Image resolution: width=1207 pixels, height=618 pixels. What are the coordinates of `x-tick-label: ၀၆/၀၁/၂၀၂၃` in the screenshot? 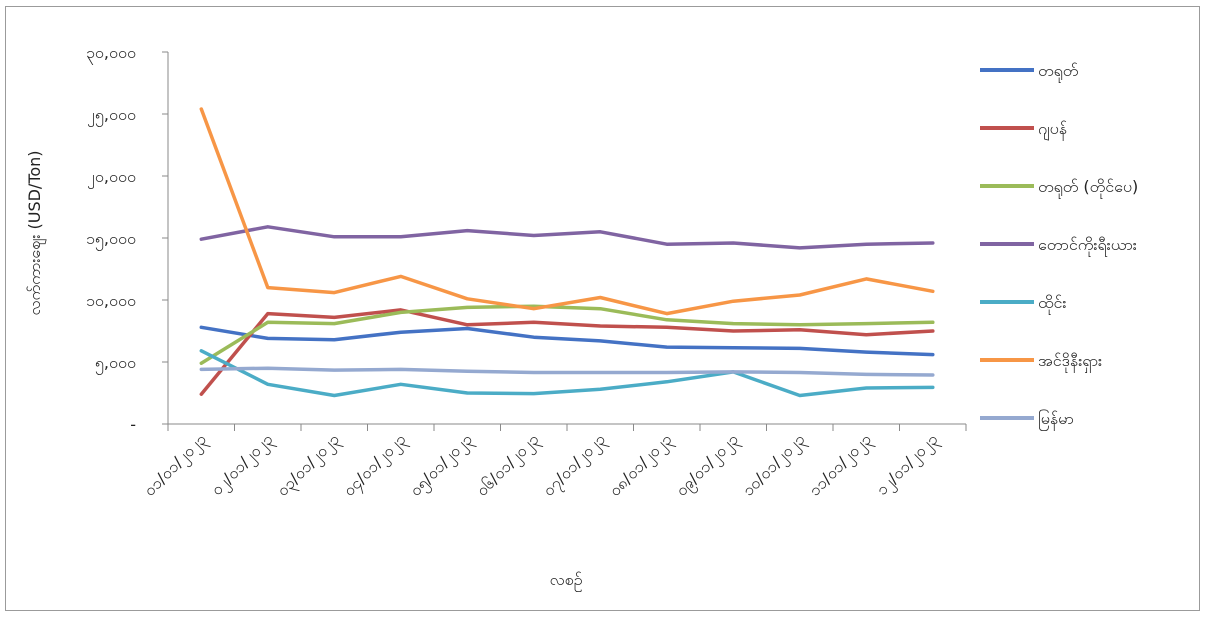 It's located at (508, 465).